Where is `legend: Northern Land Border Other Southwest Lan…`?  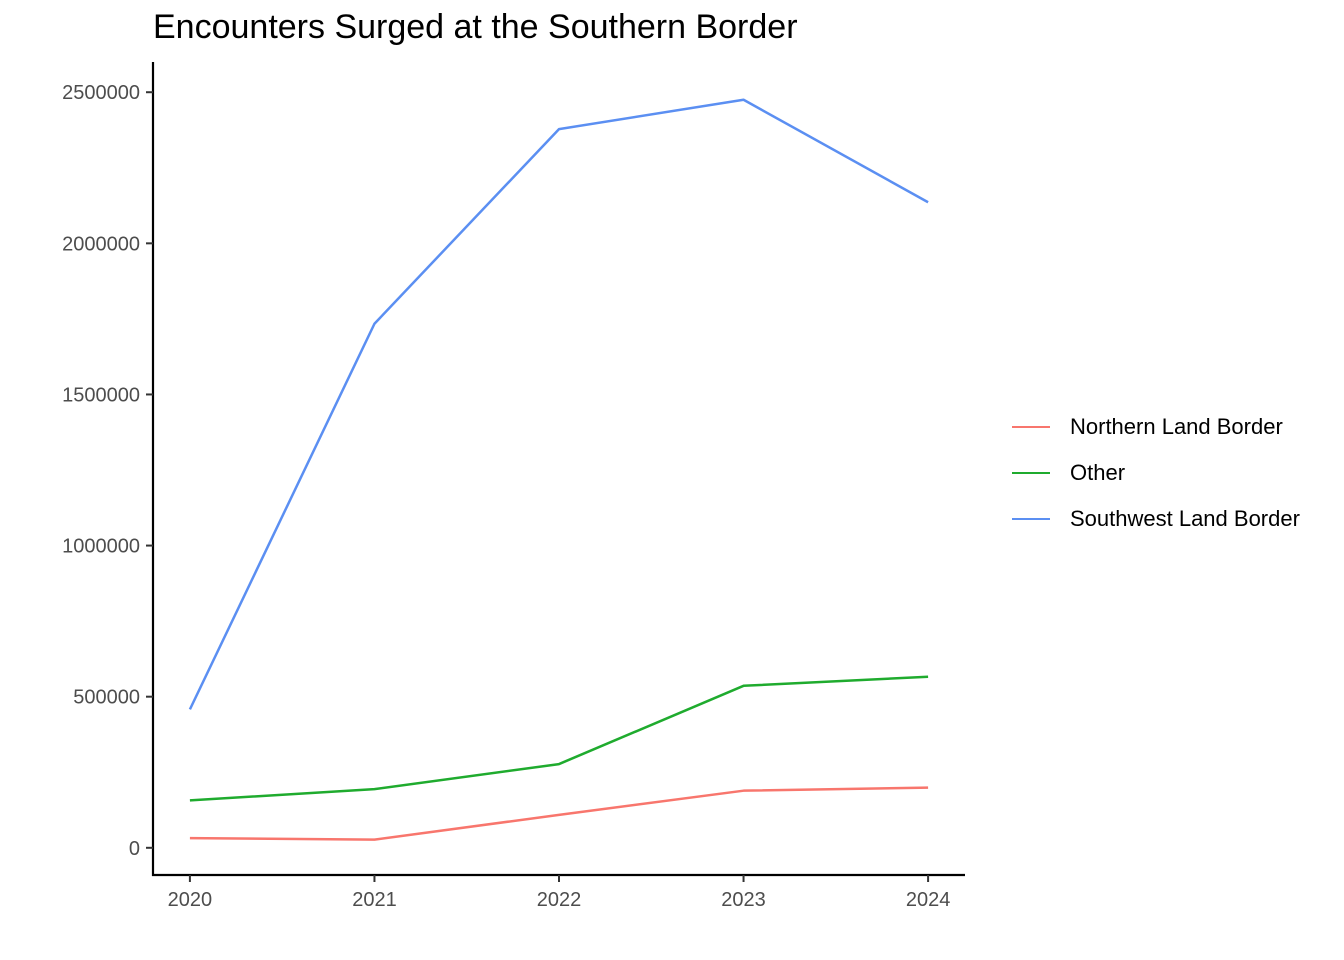 legend: Northern Land Border Other Southwest Lan… is located at coordinates (1156, 473).